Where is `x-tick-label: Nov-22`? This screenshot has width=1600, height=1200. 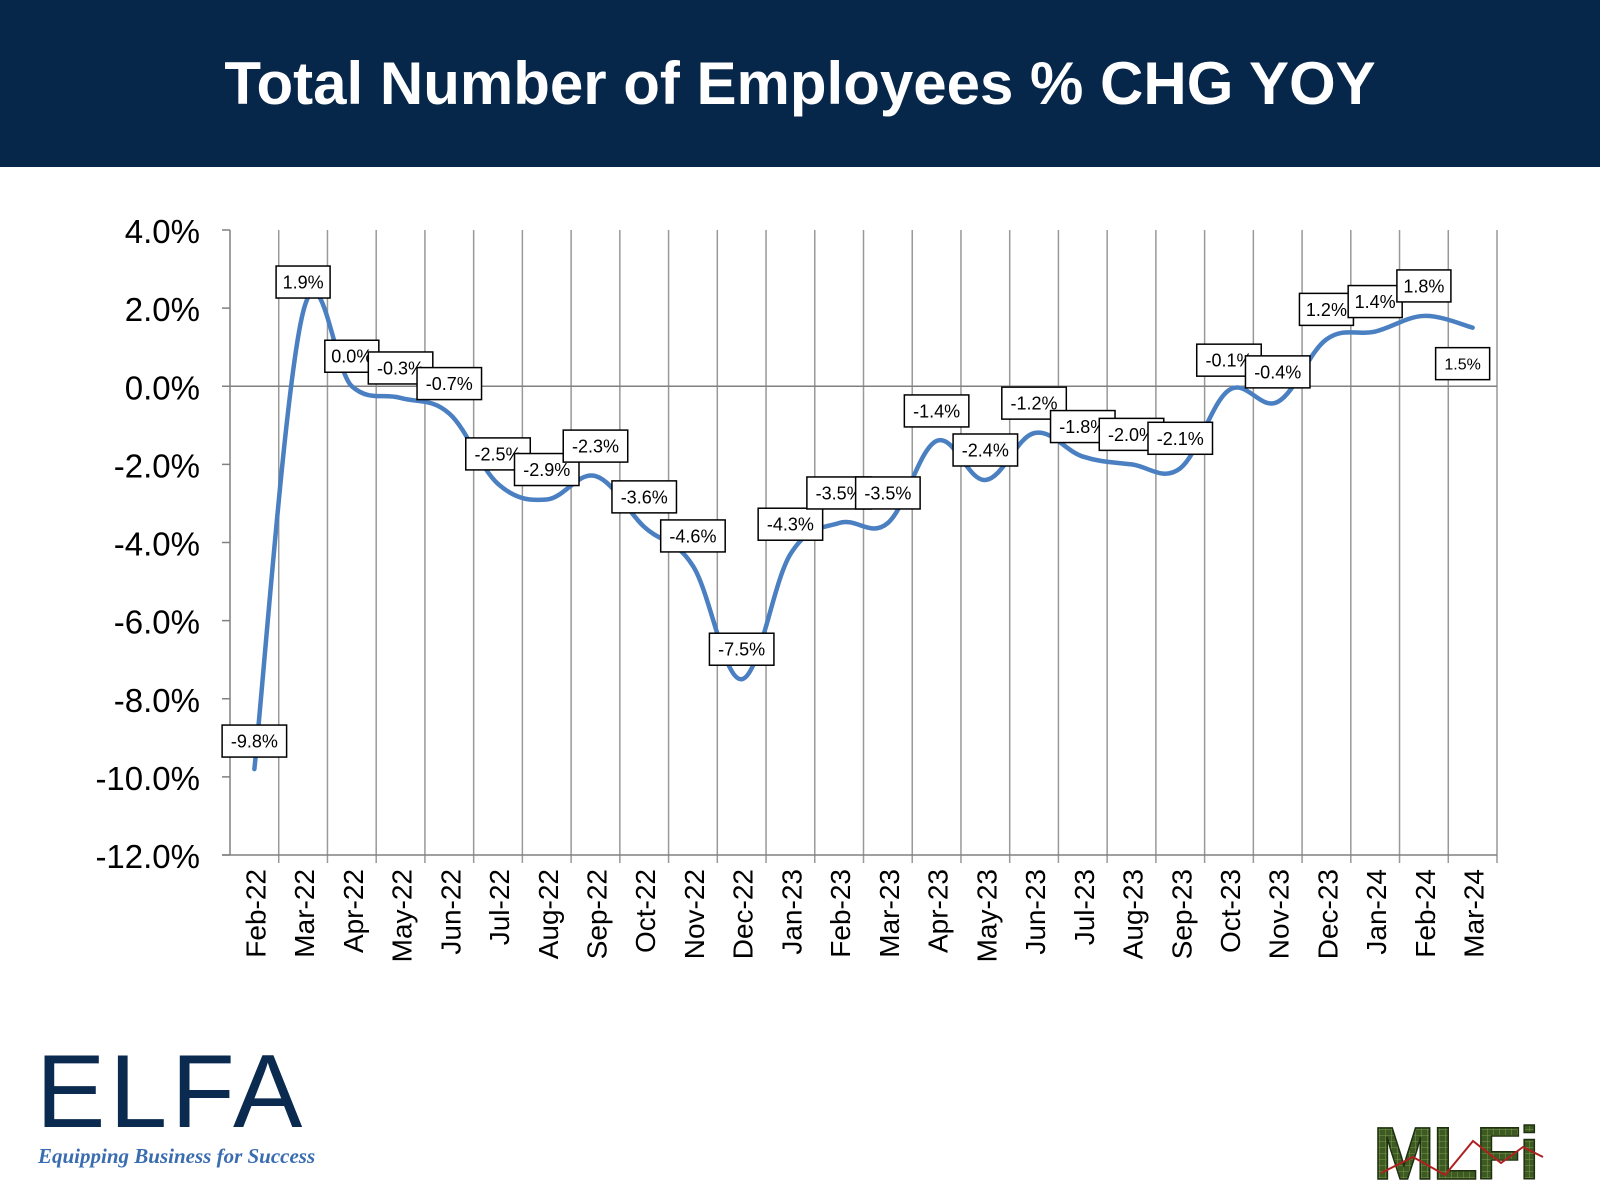 x-tick-label: Nov-22 is located at coordinates (694, 914).